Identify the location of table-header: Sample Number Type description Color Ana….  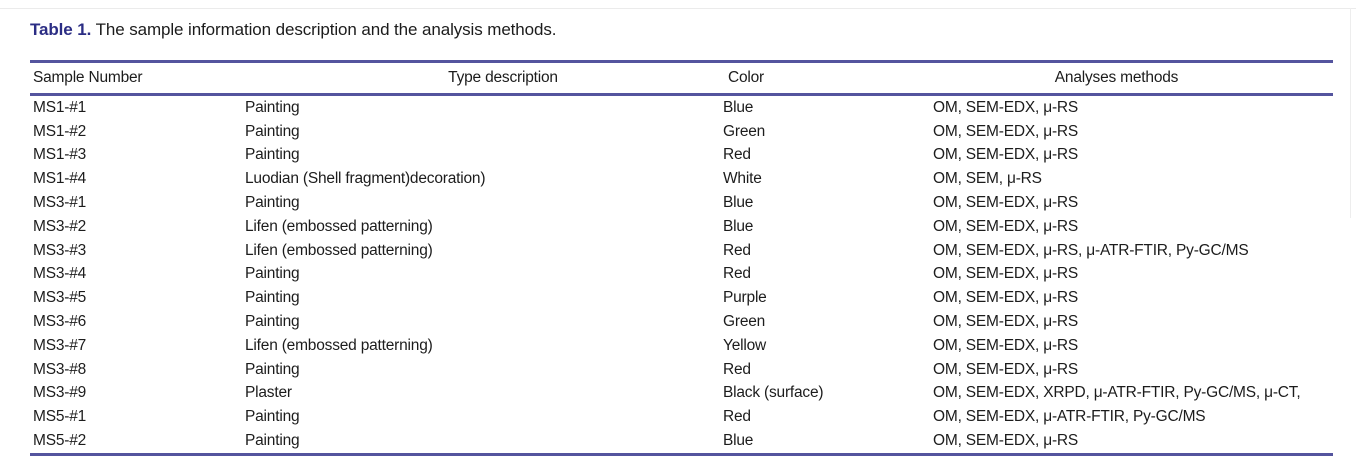
(681, 78).